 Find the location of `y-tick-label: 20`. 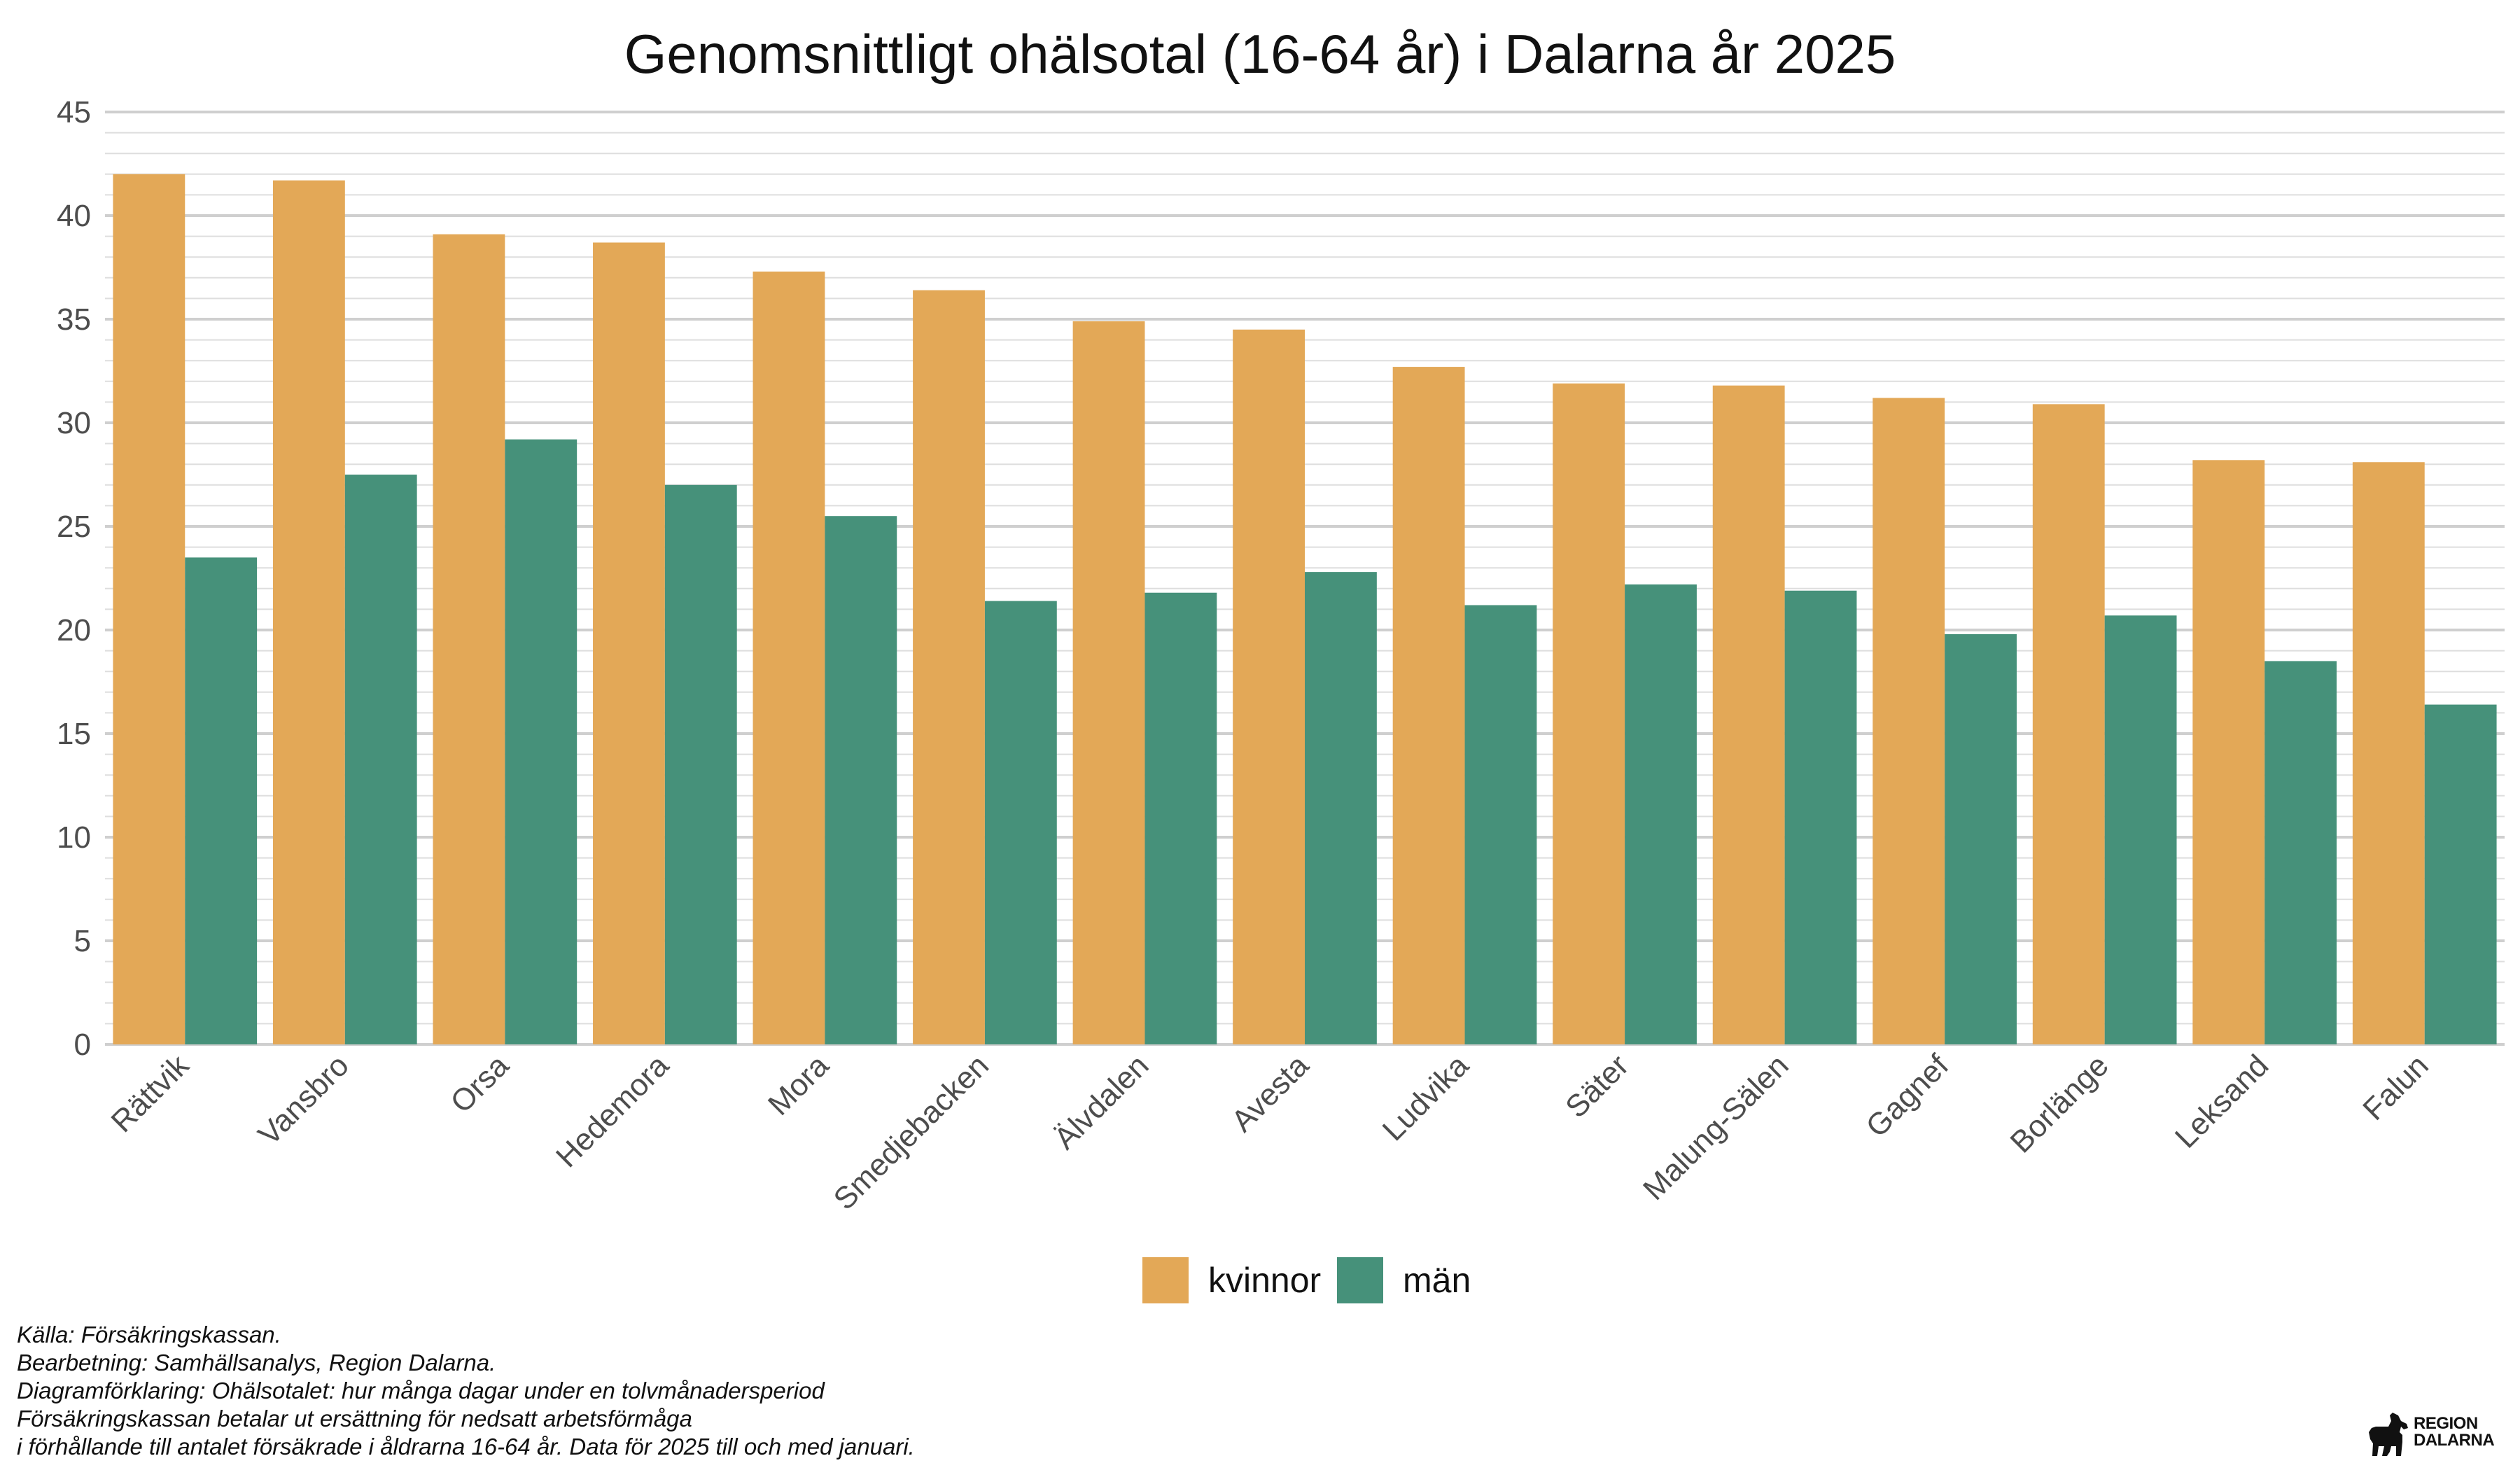

y-tick-label: 20 is located at coordinates (74, 630).